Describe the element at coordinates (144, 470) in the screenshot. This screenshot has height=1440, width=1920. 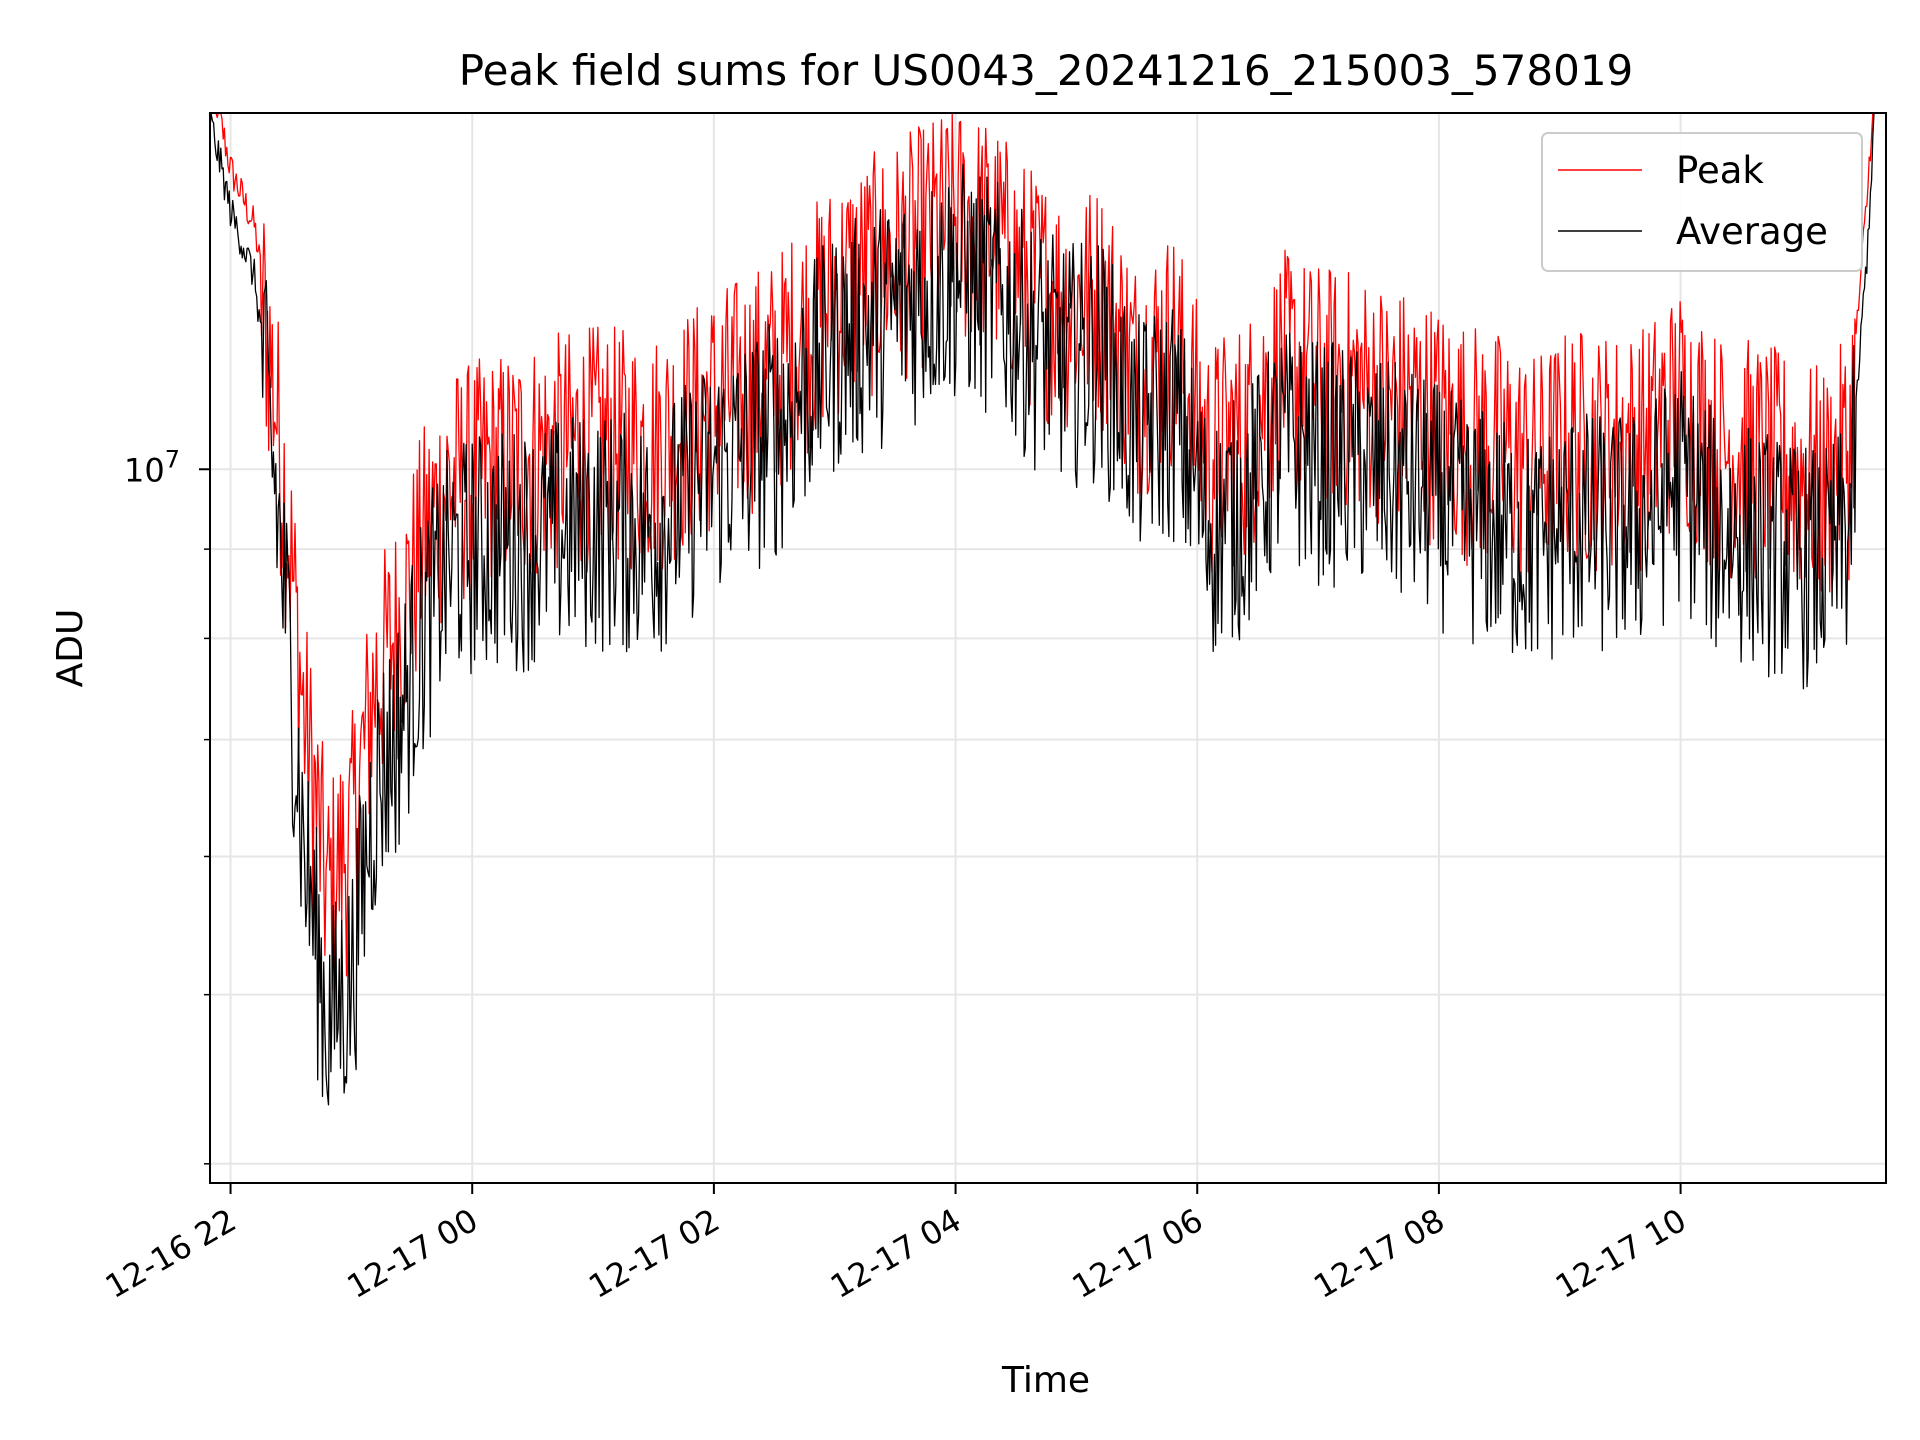
I see `y-tick-base: 10` at that location.